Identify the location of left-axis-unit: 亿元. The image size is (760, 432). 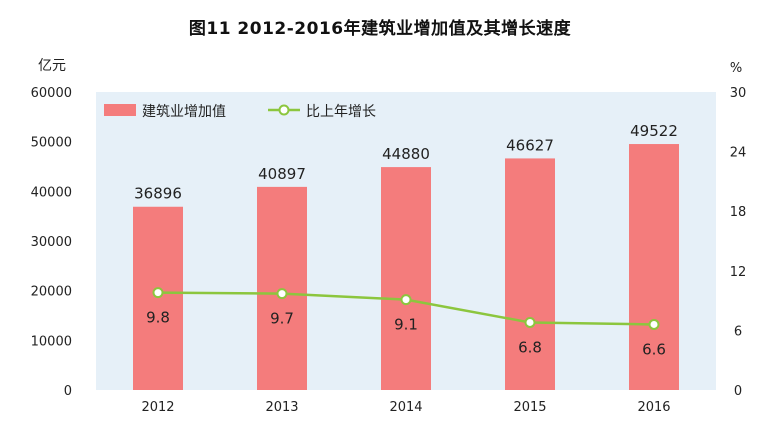
(52, 66).